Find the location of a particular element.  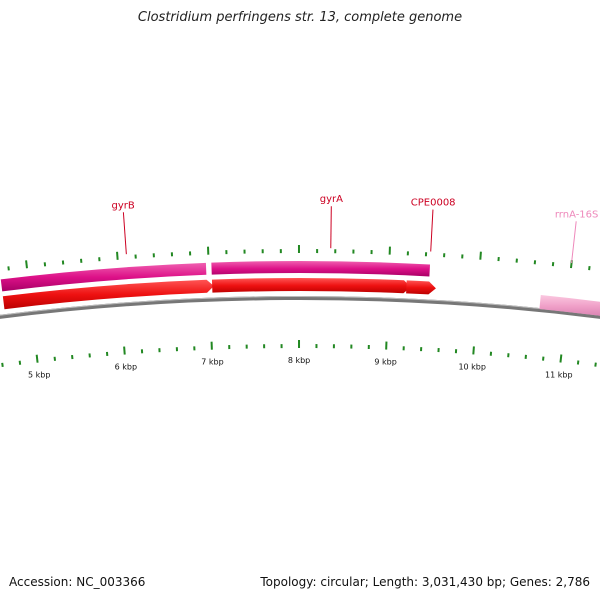

kbp-label-5: 5 kbp is located at coordinates (39, 375).